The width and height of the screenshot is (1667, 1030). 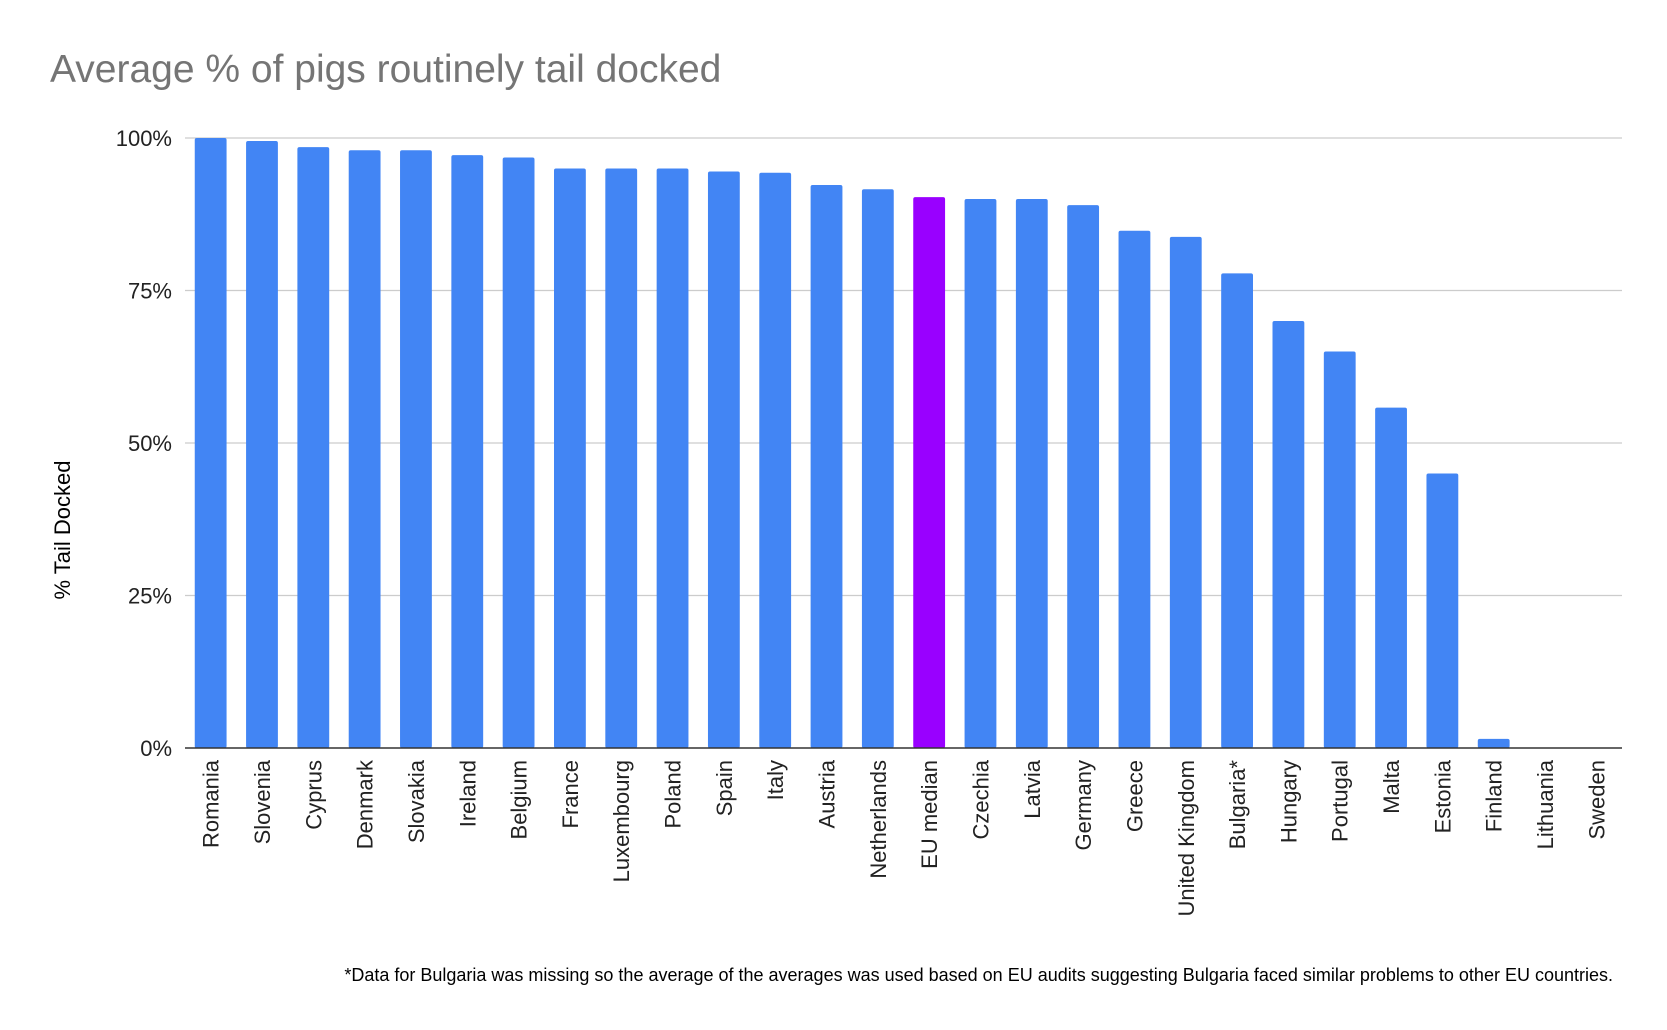 What do you see at coordinates (775, 780) in the screenshot?
I see `x-tick-label: Italy` at bounding box center [775, 780].